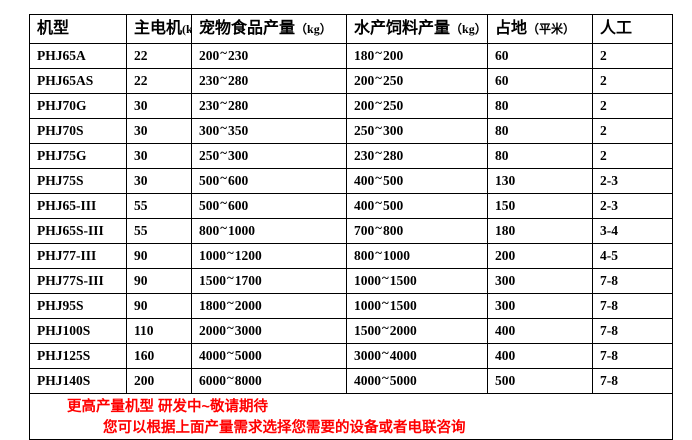  I want to click on cell-area: 180, so click(540, 231).